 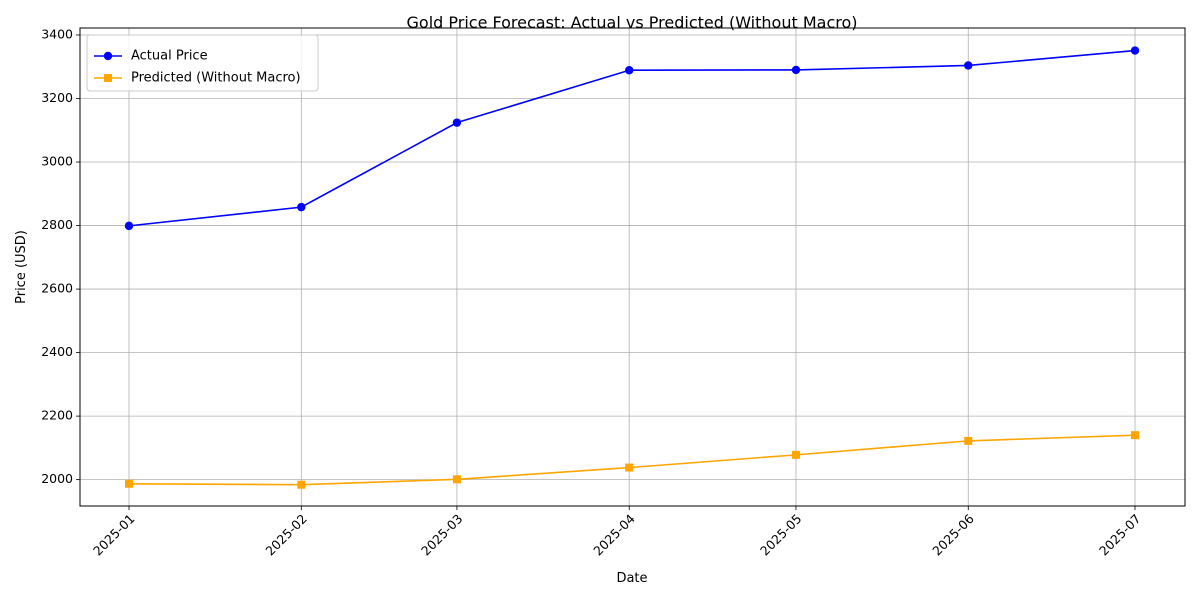 I want to click on legend-label: Actual Price, so click(x=169, y=56).